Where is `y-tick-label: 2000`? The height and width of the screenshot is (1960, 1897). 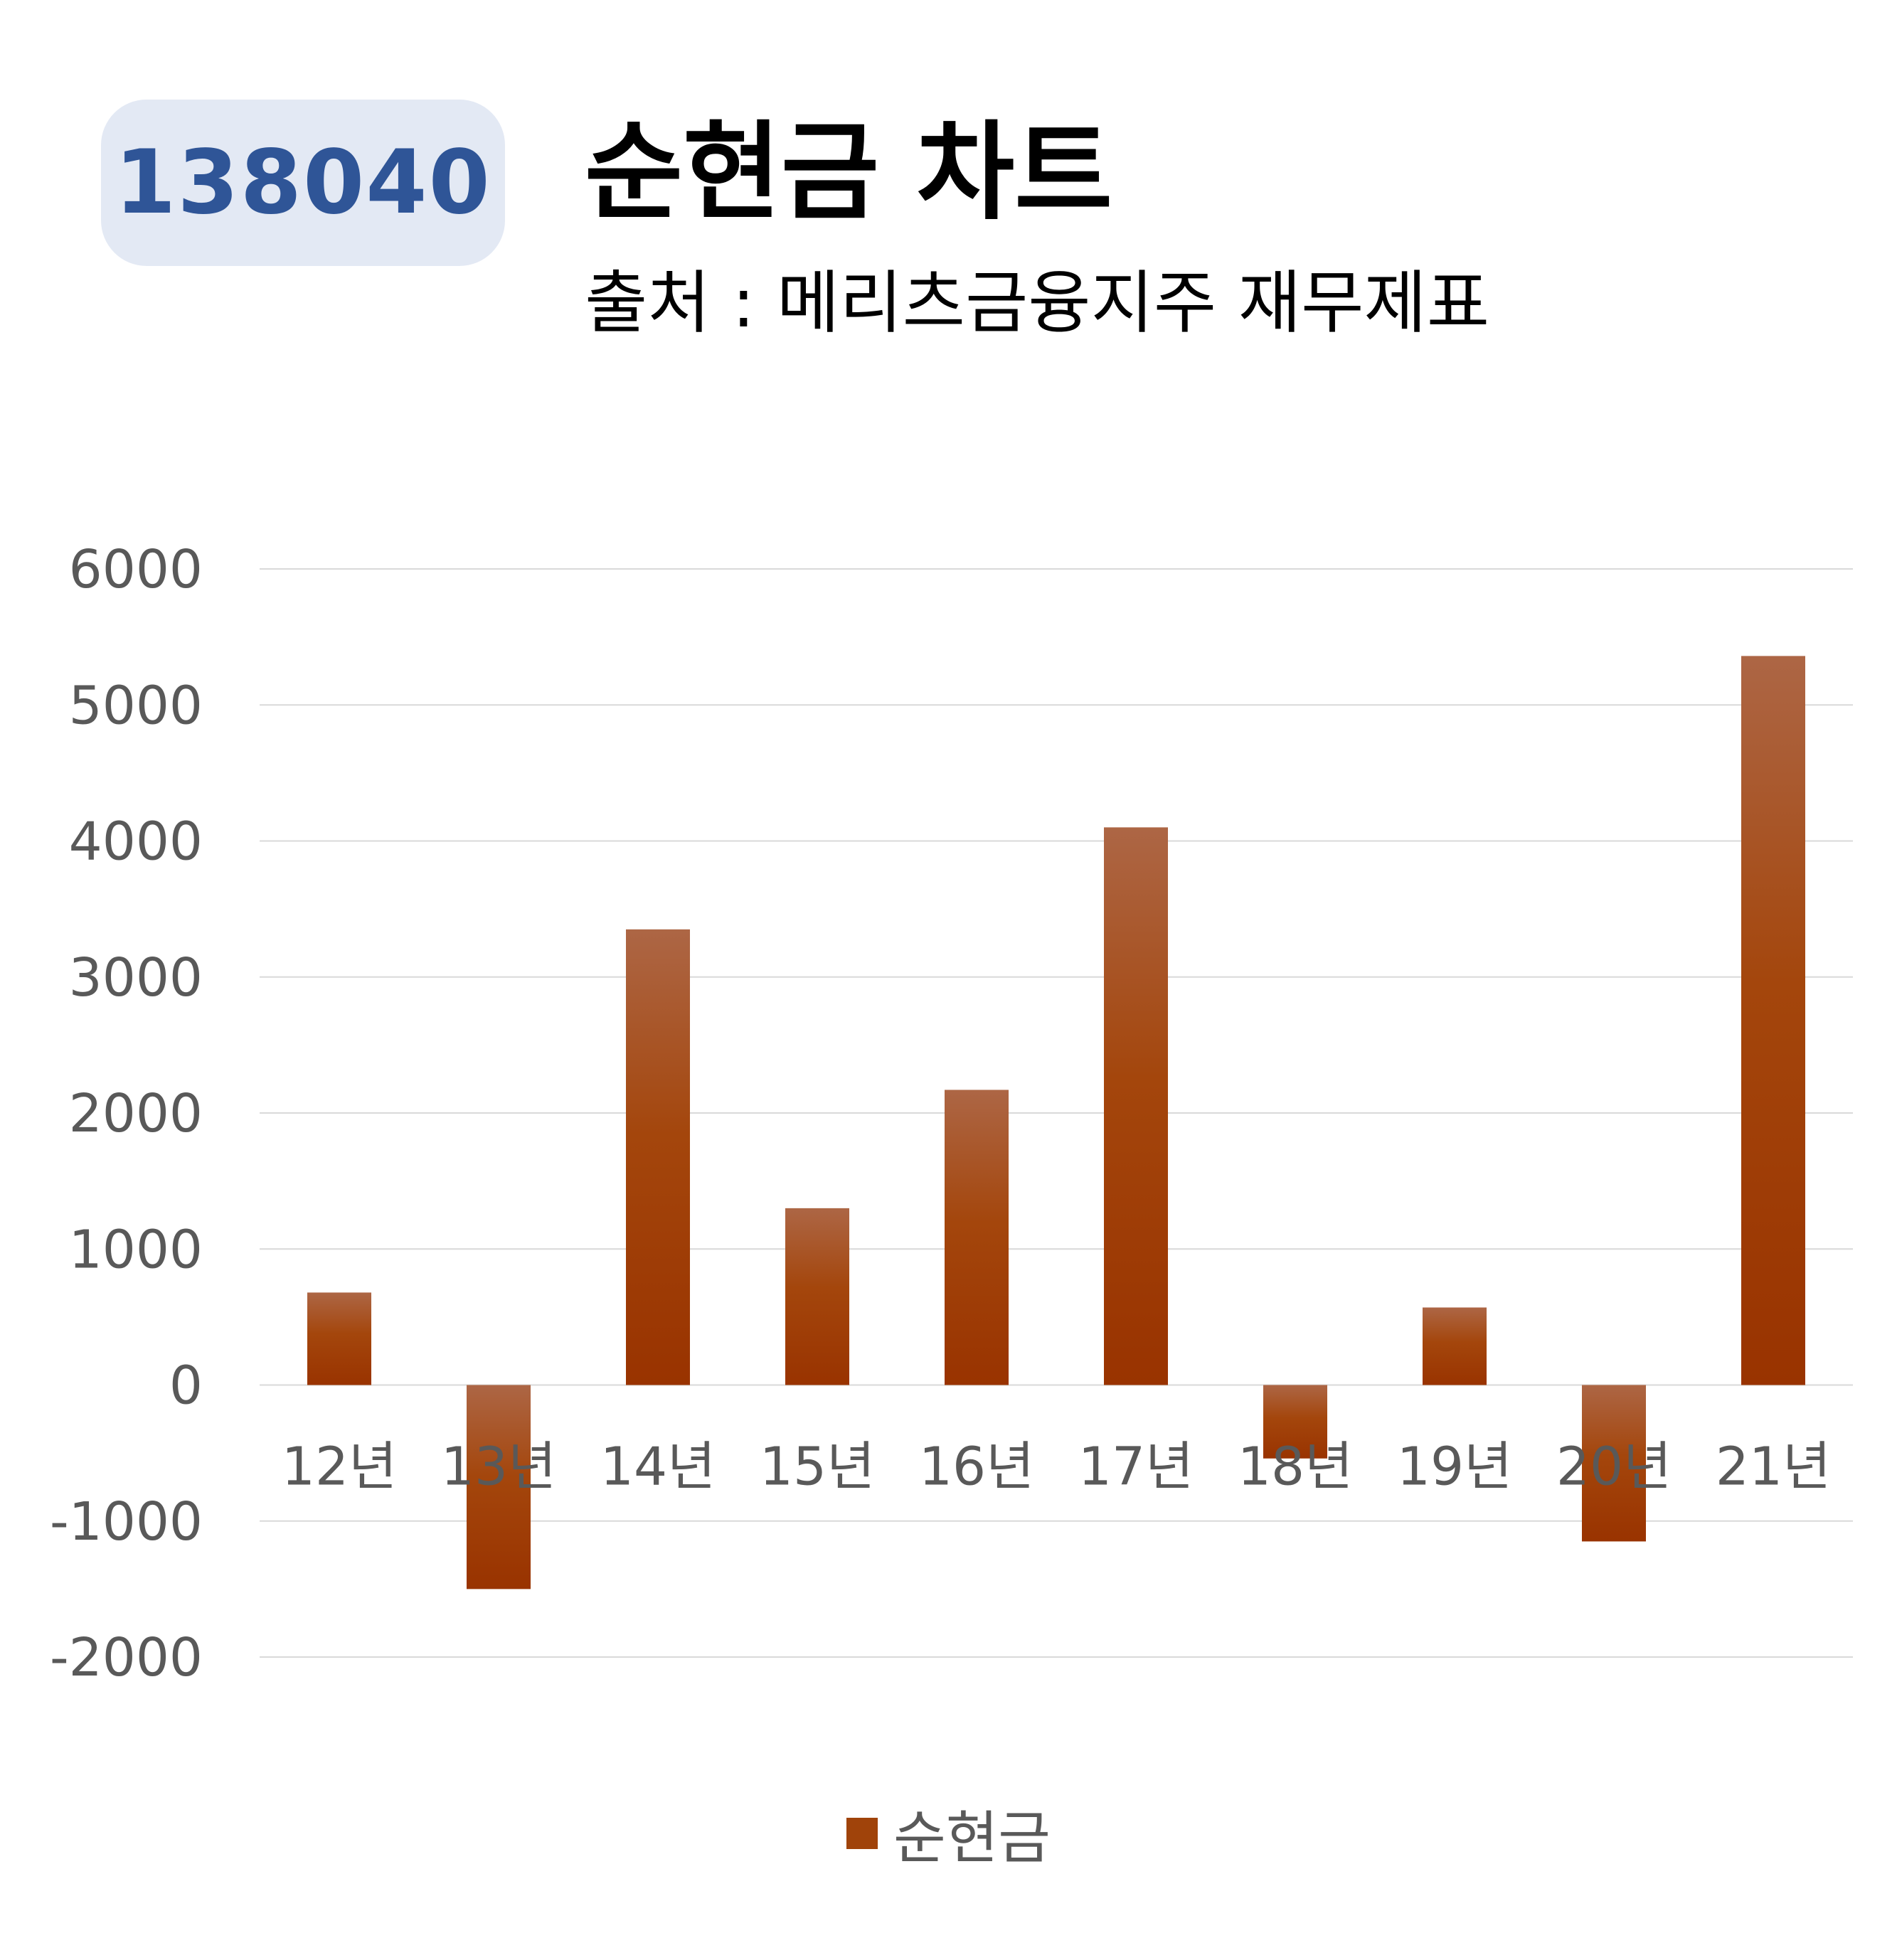 y-tick-label: 2000 is located at coordinates (136, 1113).